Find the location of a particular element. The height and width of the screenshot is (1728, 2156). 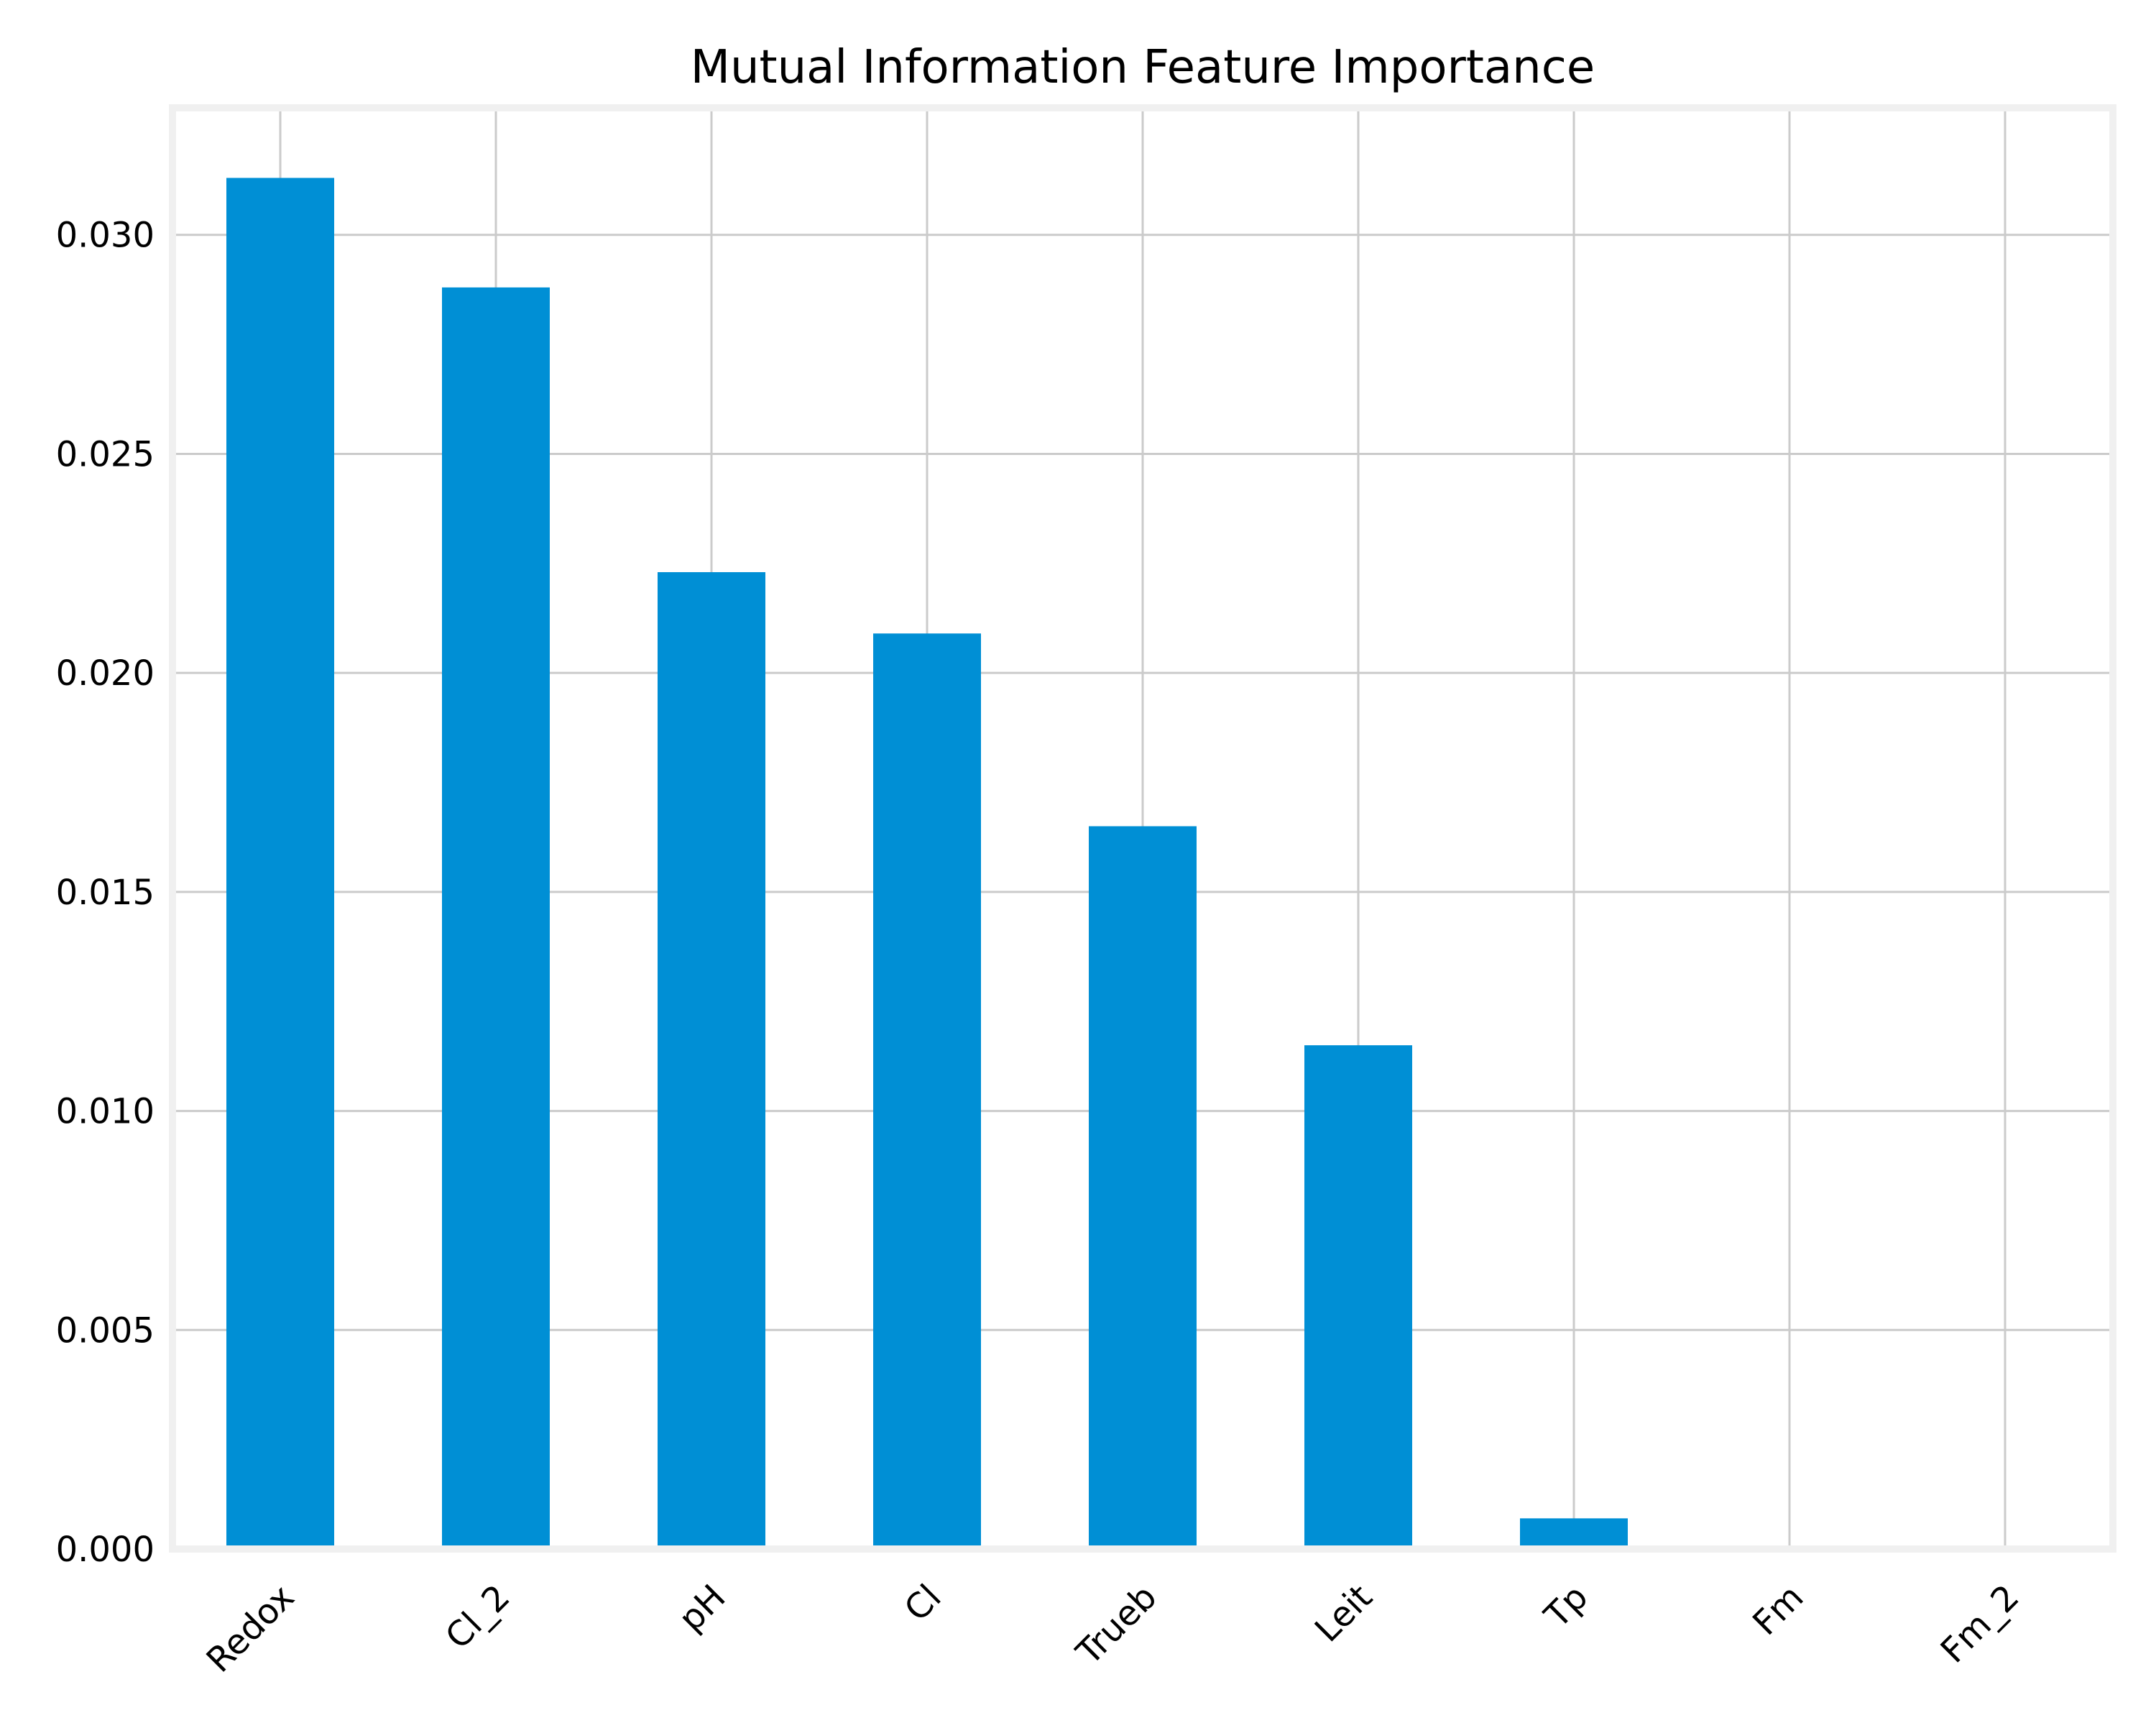

y-tick-label: 0.000 is located at coordinates (106, 1550).